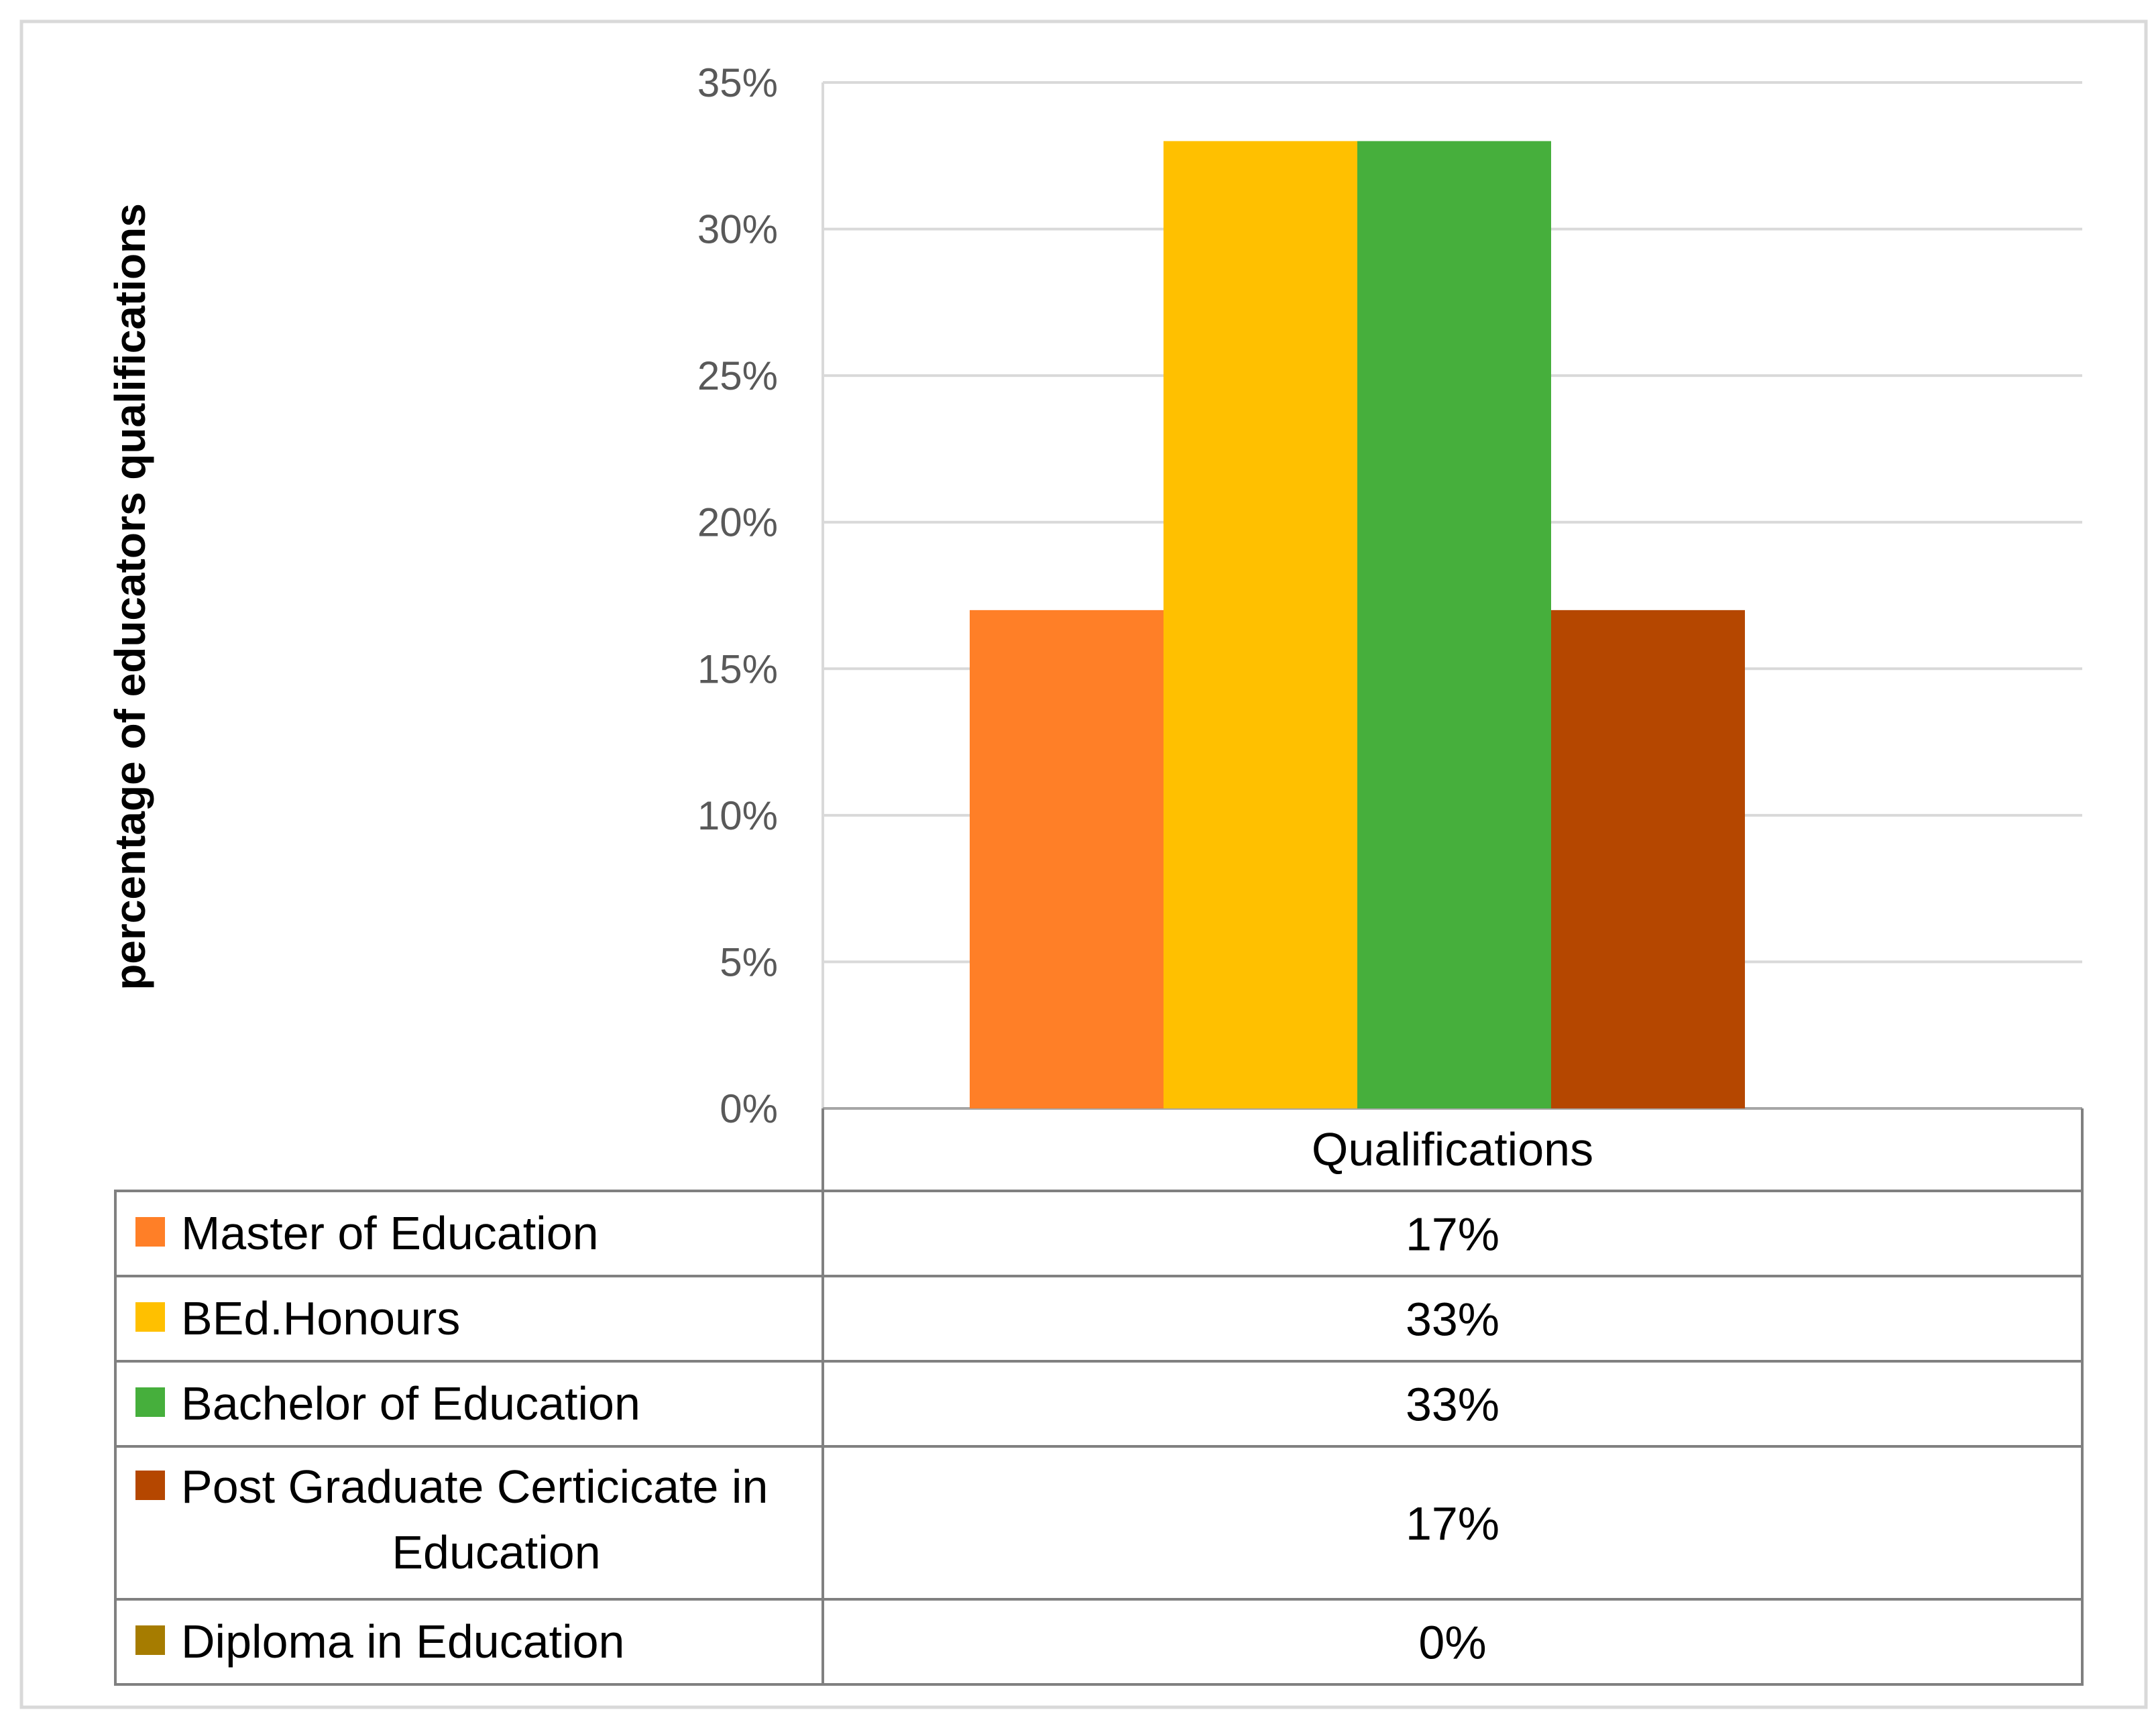 The width and height of the screenshot is (2156, 1724). What do you see at coordinates (130, 596) in the screenshot?
I see `y-axis-label: percentage of educators qualifications` at bounding box center [130, 596].